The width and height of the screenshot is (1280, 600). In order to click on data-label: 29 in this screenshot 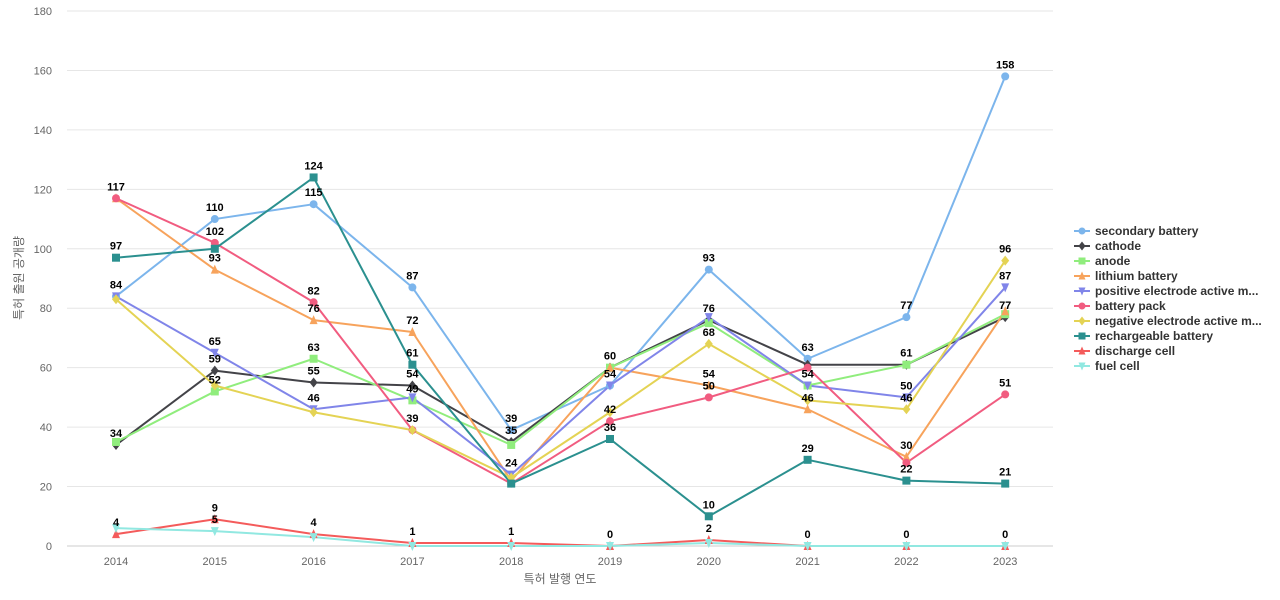, I will do `click(807, 449)`.